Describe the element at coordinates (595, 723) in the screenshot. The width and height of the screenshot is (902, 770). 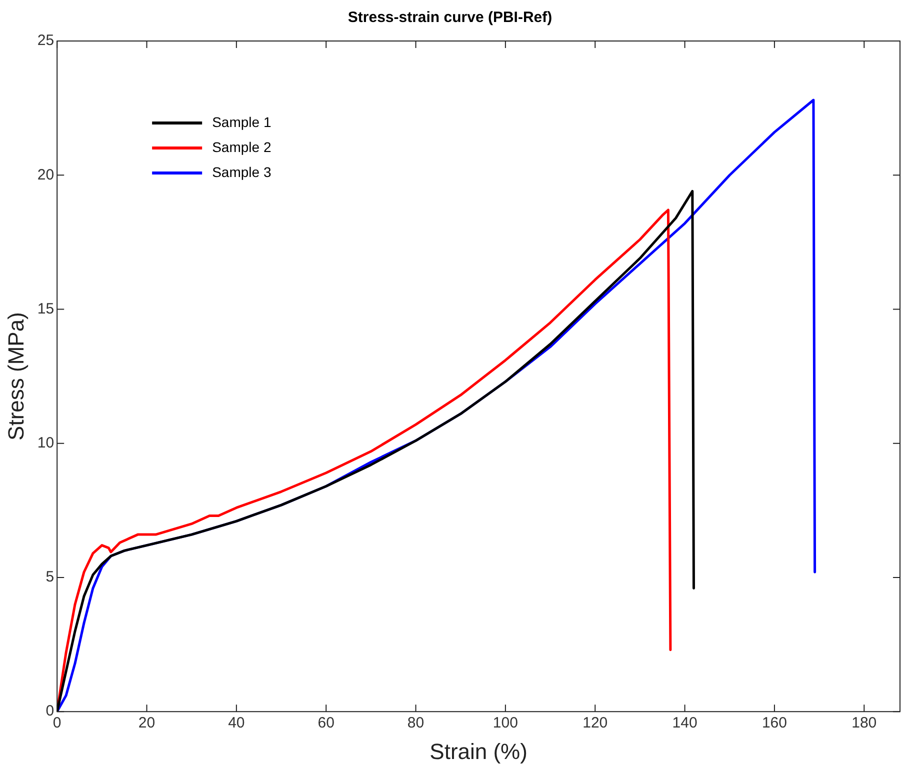
I see `x-tick-label: 120` at that location.